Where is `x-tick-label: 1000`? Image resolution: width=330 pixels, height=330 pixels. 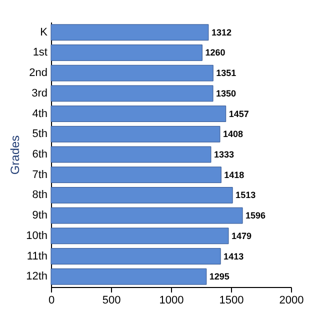 x-tick-label: 1000 is located at coordinates (171, 300).